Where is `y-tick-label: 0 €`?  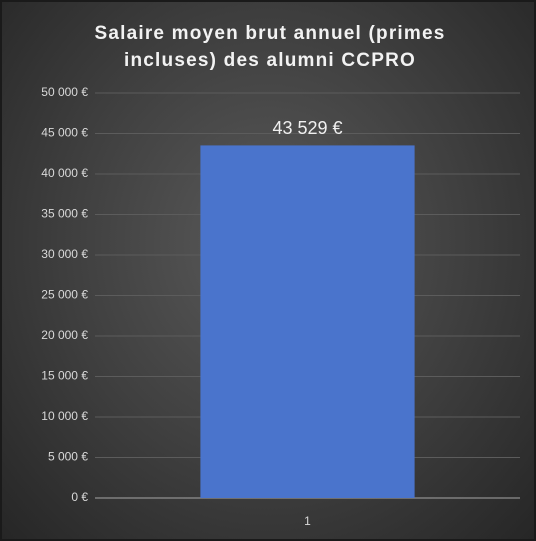
y-tick-label: 0 € is located at coordinates (79, 497).